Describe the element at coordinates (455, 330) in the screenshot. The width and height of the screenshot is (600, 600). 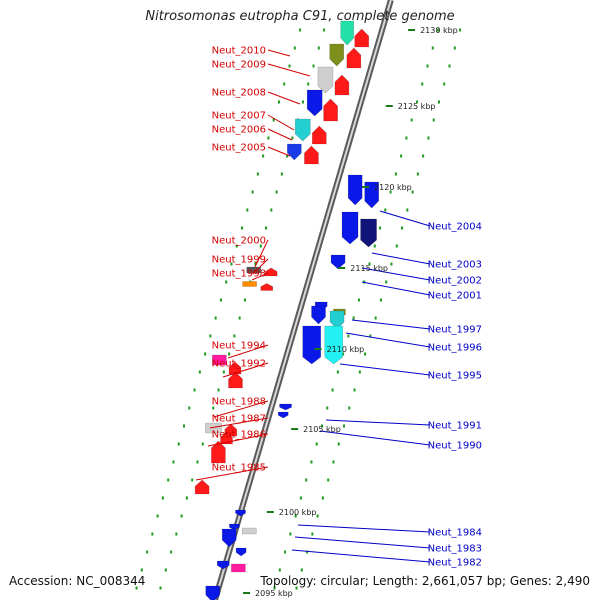
I see `gene-label-right: Neut_1997` at that location.